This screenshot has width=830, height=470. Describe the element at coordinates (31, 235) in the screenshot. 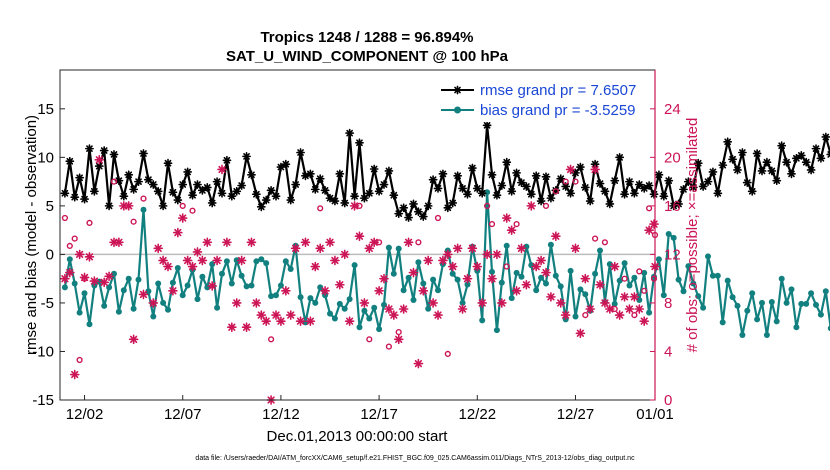

I see `y-axis-left-label: rmse and bias (model - observation)` at that location.